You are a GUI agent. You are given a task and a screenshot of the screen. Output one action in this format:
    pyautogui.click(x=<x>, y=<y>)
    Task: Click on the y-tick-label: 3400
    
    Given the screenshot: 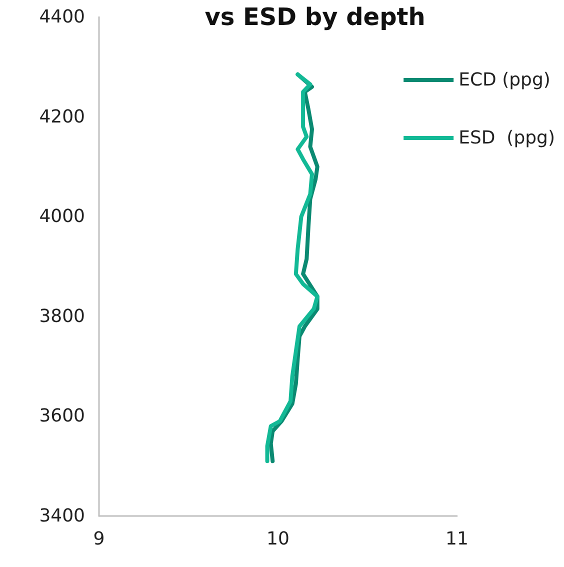 What is the action you would take?
    pyautogui.click(x=62, y=516)
    